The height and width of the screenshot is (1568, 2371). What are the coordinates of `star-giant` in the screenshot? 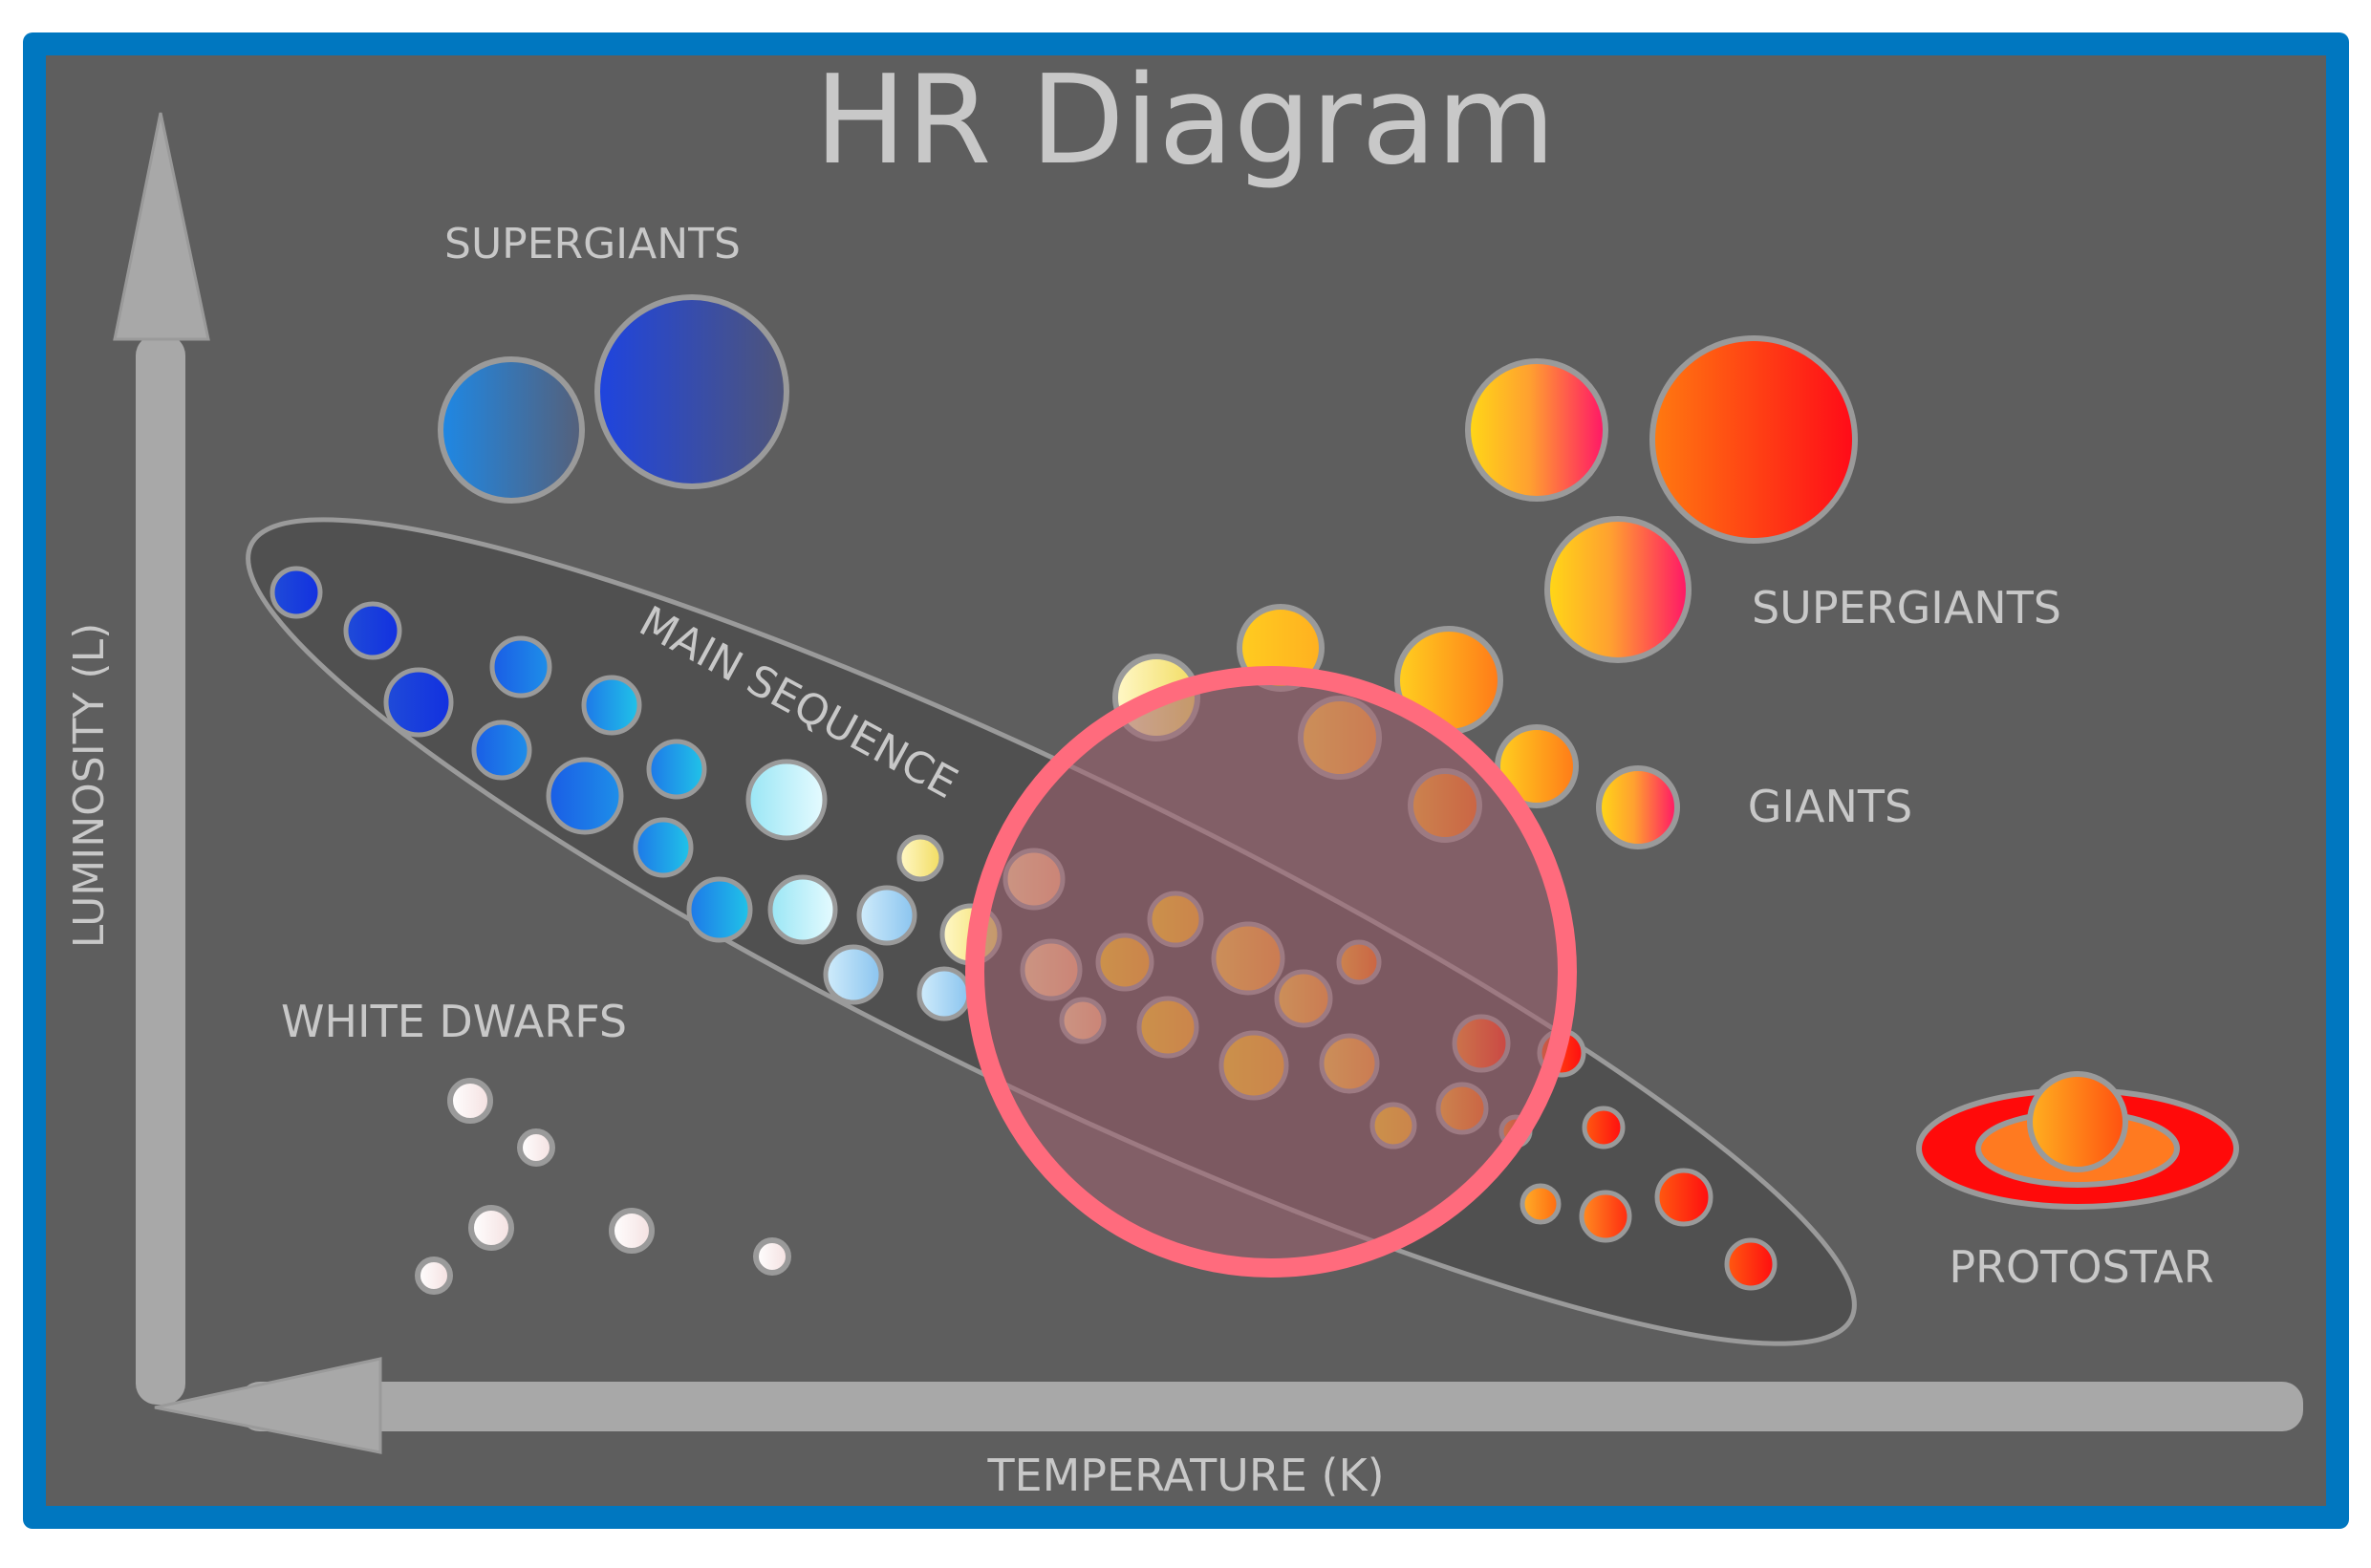 It's located at (1638, 807).